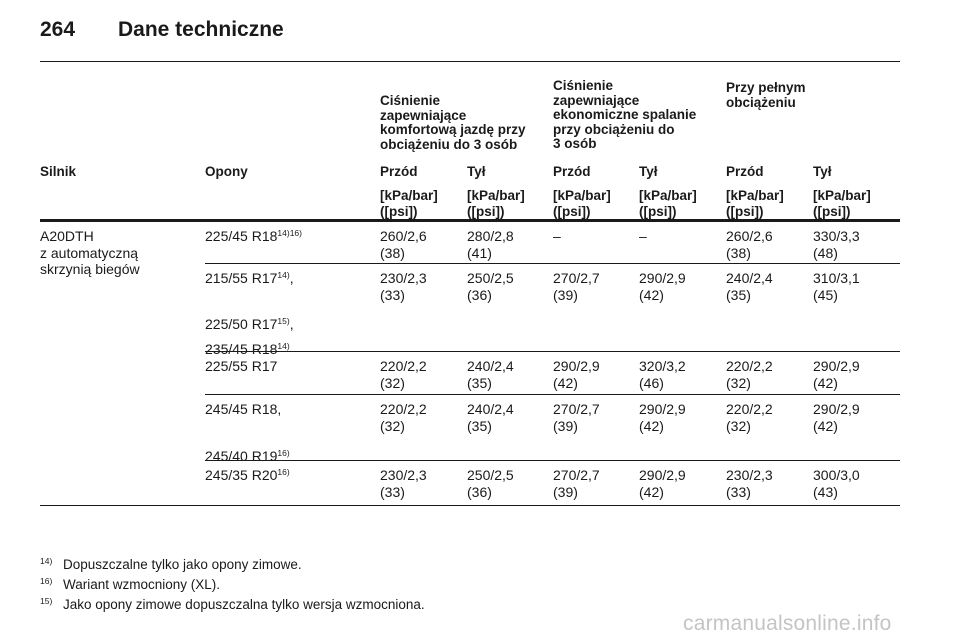 Image resolution: width=960 pixels, height=642 pixels. What do you see at coordinates (90, 252) in the screenshot?
I see `engine-cell: A20DTH z automatyczną skrzynią biegów` at bounding box center [90, 252].